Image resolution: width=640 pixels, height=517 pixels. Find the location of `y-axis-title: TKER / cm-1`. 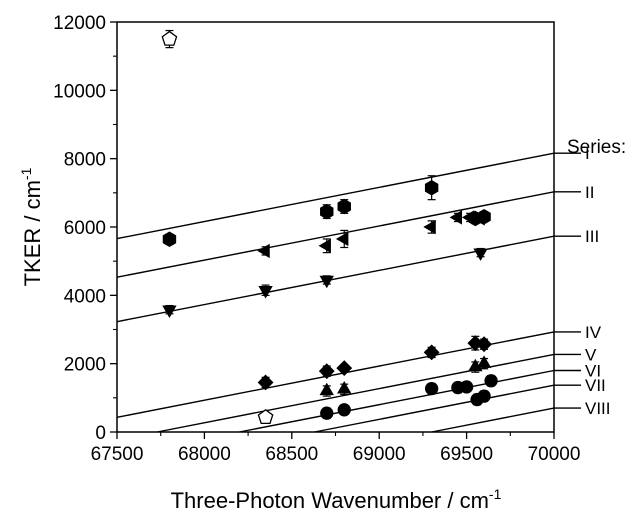

y-axis-title: TKER / cm-1 is located at coordinates (31, 226).